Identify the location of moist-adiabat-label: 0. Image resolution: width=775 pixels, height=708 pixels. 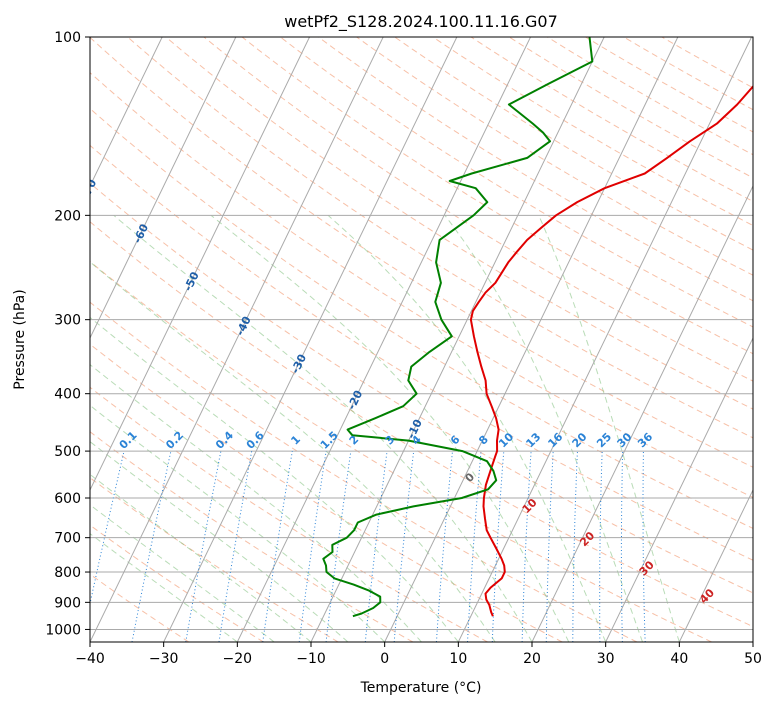
(470, 477).